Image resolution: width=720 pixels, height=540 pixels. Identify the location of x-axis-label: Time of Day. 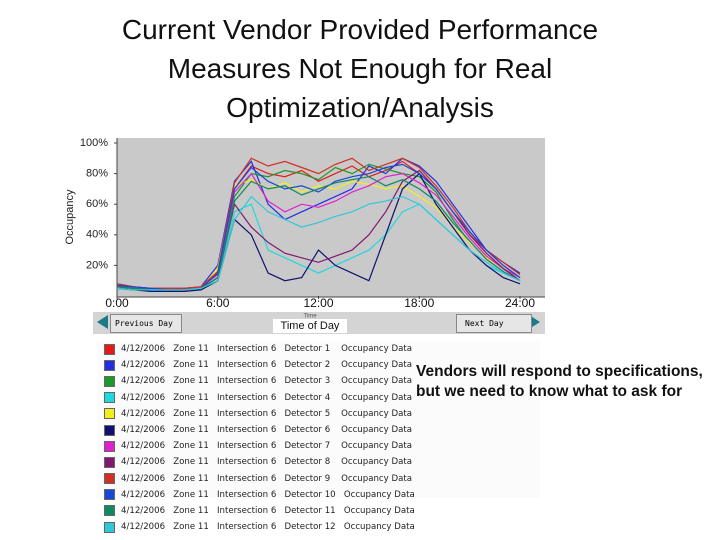
(310, 326).